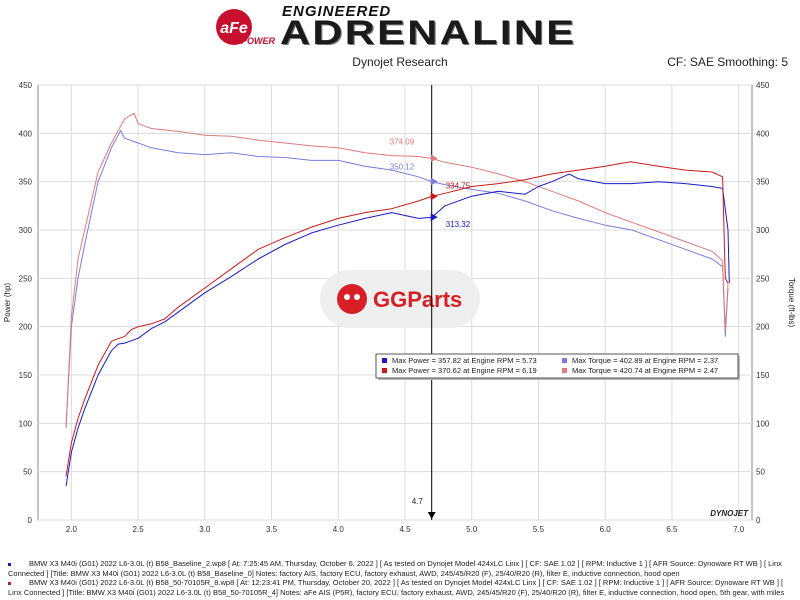 The image size is (800, 600). What do you see at coordinates (791, 303) in the screenshot?
I see `y-axis-label-right: Torque (ft-lbs)` at bounding box center [791, 303].